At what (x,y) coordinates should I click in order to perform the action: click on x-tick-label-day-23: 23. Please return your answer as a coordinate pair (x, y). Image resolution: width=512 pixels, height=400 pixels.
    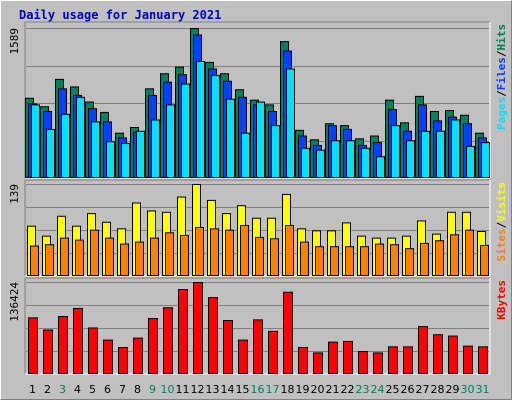
    Looking at the image, I should click on (363, 389).